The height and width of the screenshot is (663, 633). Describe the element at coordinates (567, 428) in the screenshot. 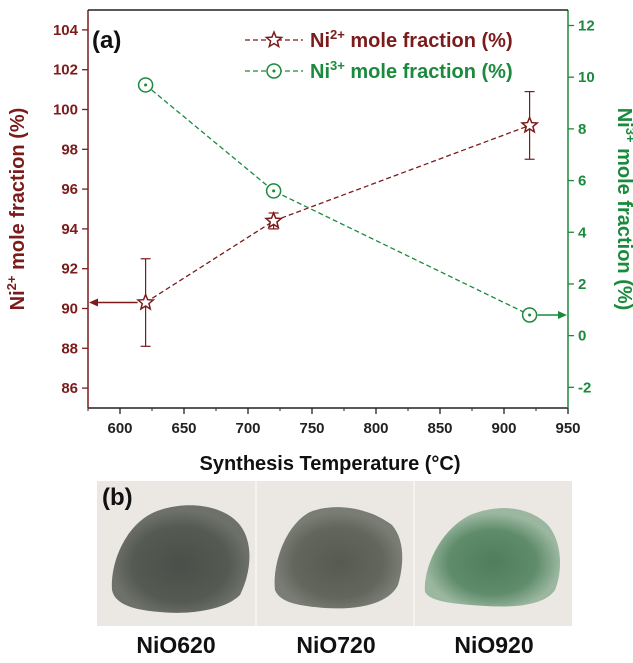

I see `x-tick-label: 950` at that location.